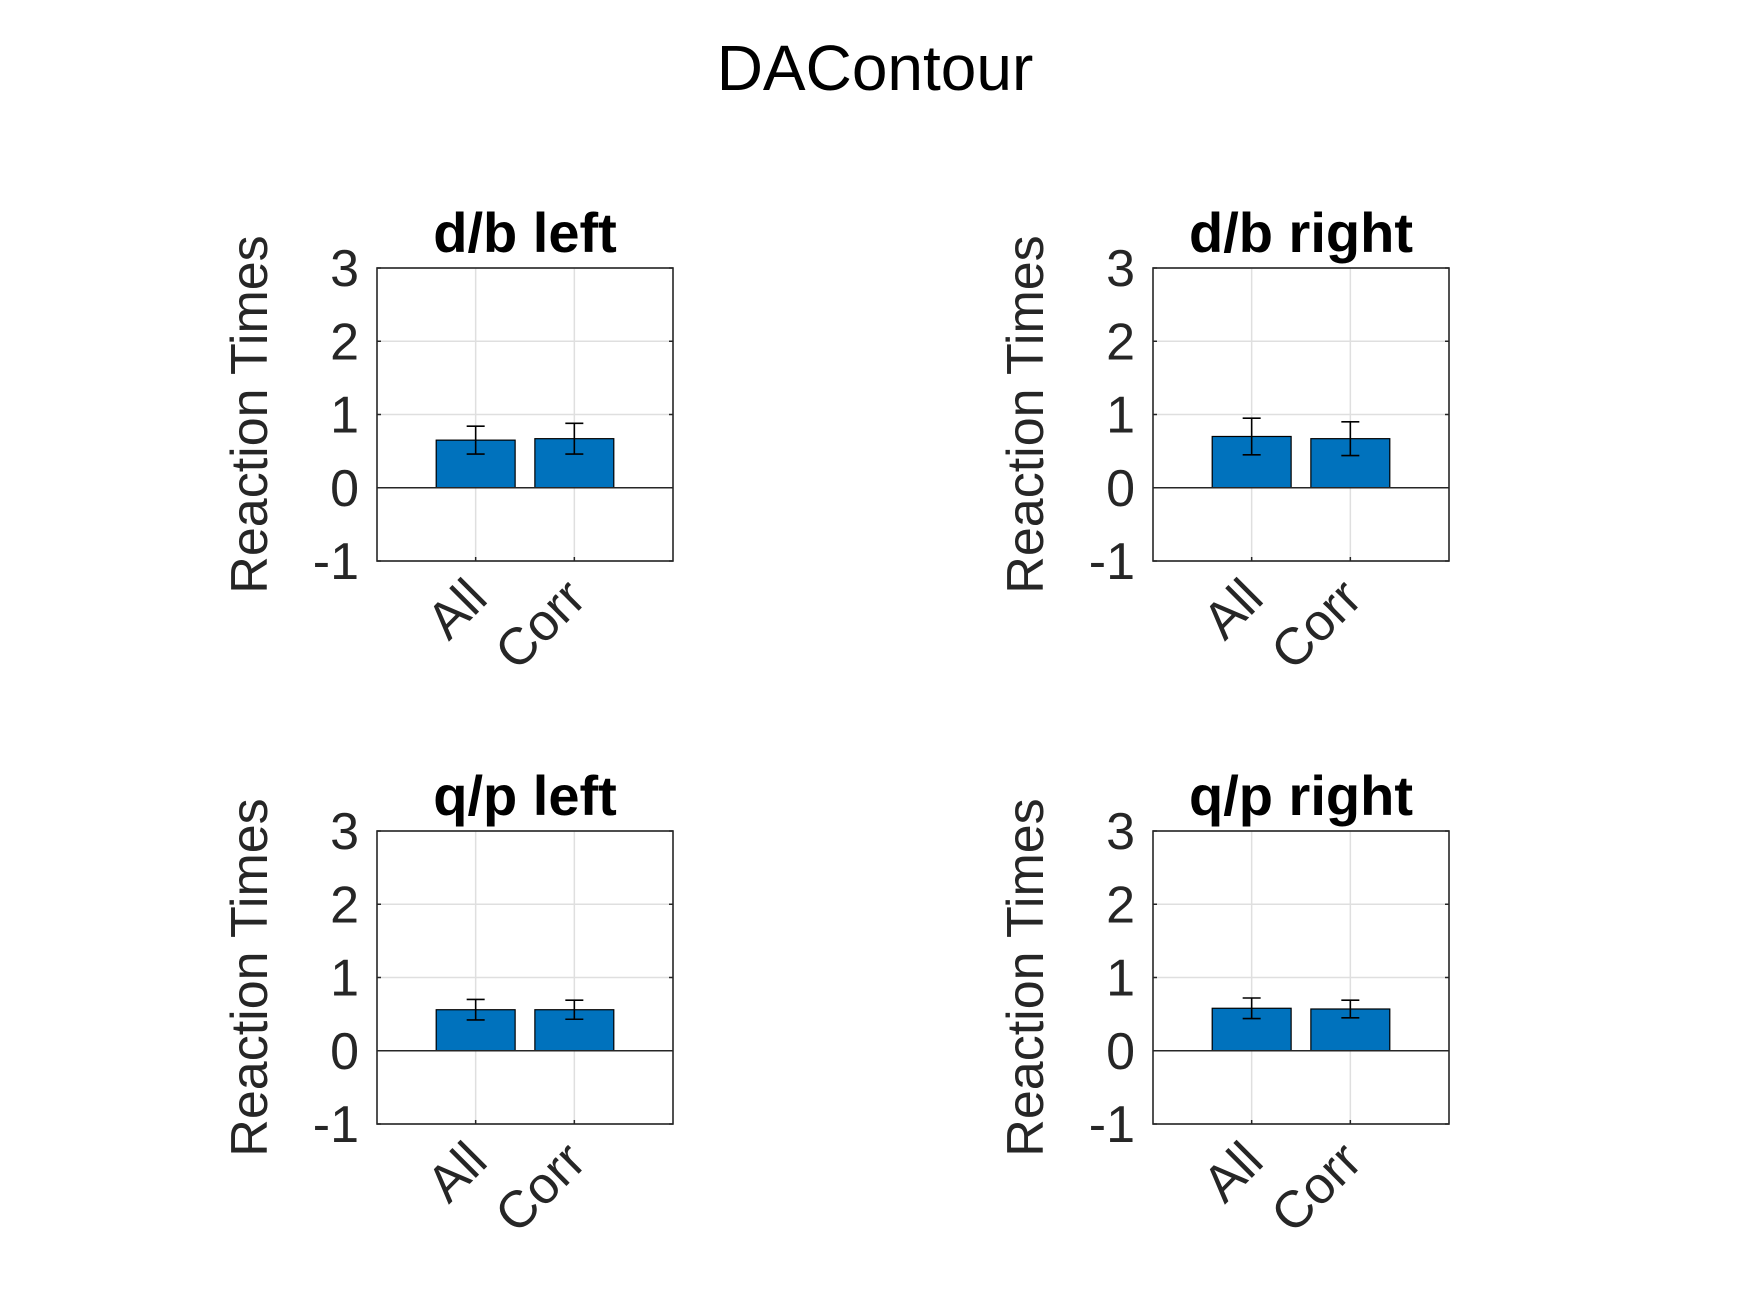  What do you see at coordinates (875, 68) in the screenshot?
I see `figure-title: DAContour` at bounding box center [875, 68].